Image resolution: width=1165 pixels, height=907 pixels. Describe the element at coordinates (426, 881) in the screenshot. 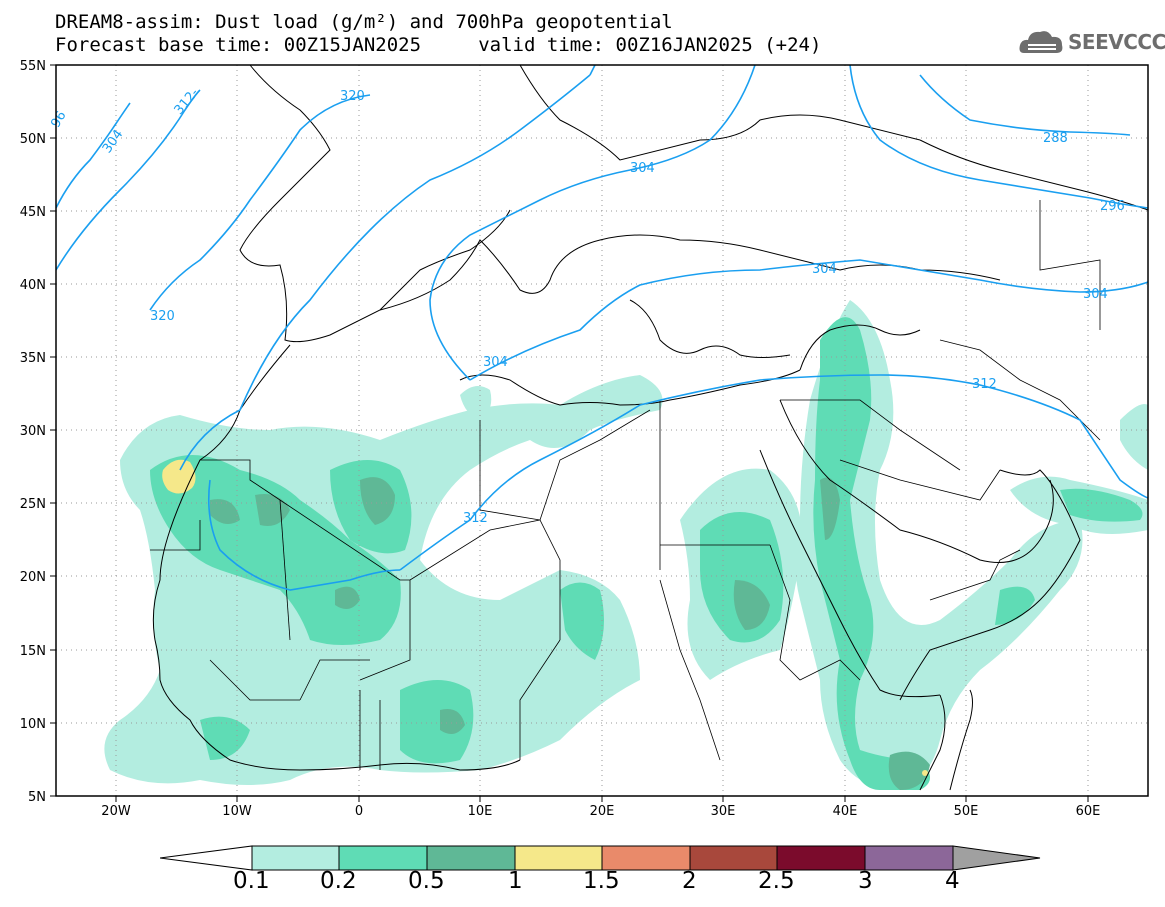

I see `colorbar-label: 0.5` at that location.